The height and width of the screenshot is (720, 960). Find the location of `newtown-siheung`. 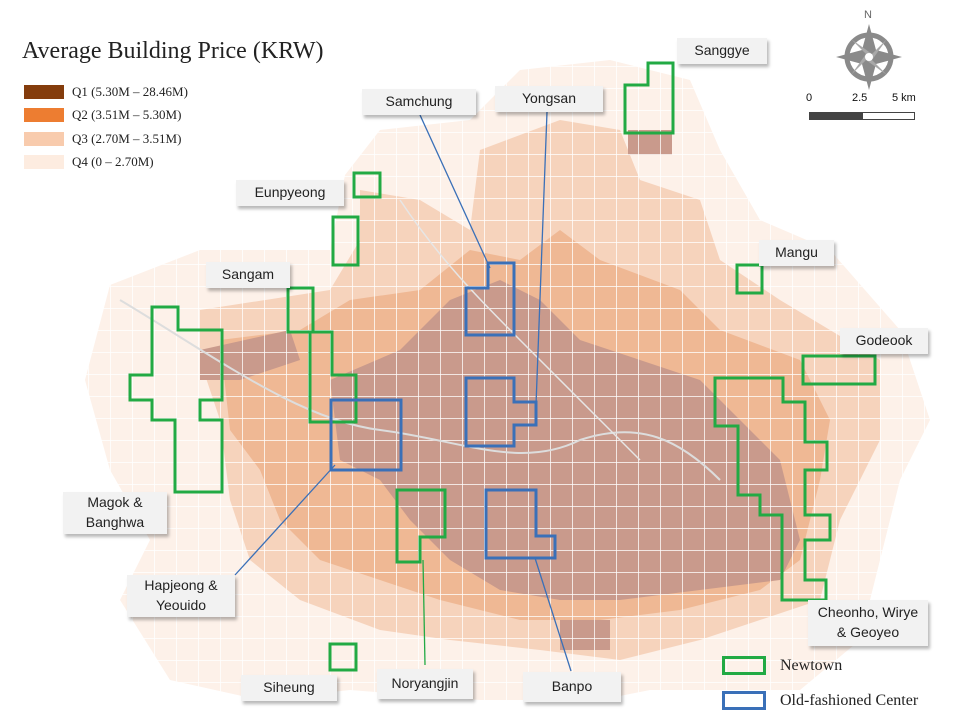

newtown-siheung is located at coordinates (343, 657).